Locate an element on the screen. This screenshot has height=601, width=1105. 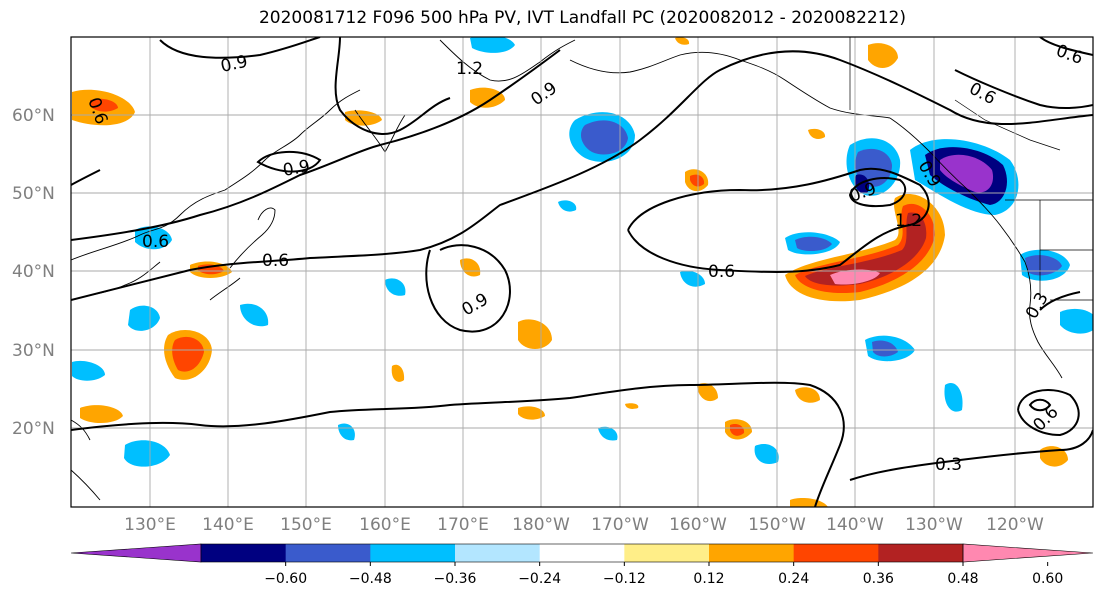
lat-label: 20°N is located at coordinates (33, 429).